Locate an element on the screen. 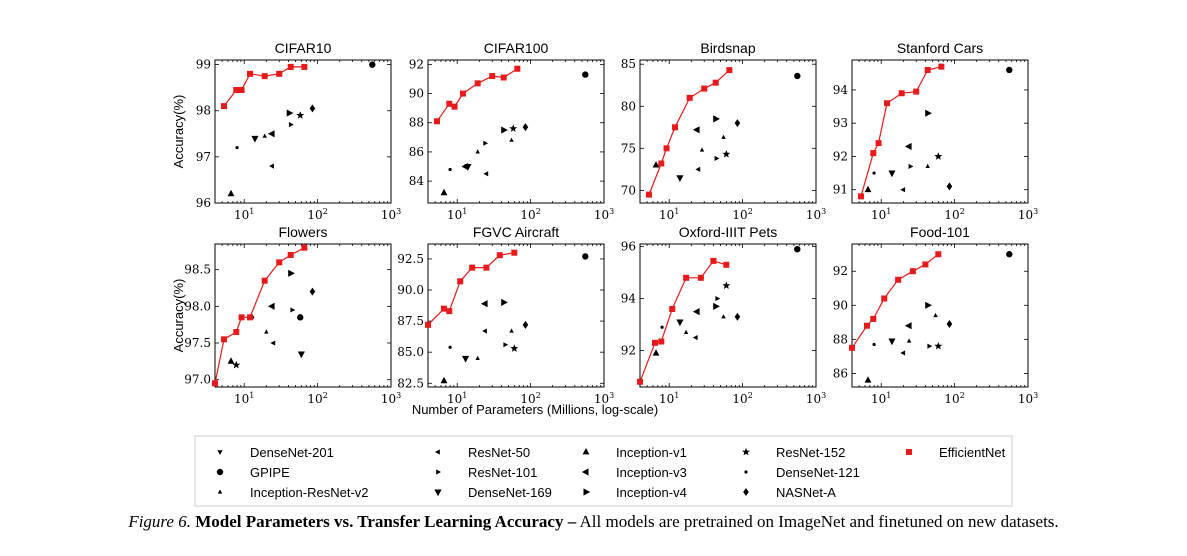 The image size is (1187, 556). legend-label: DenseNet-169 is located at coordinates (510, 492).